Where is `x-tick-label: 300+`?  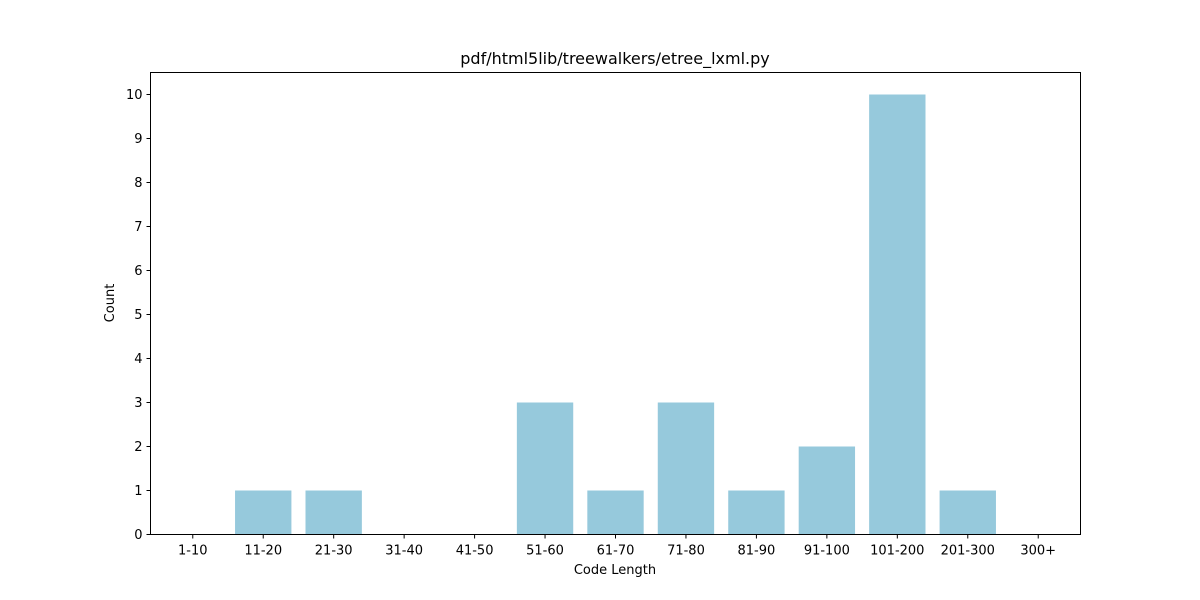 x-tick-label: 300+ is located at coordinates (1038, 551).